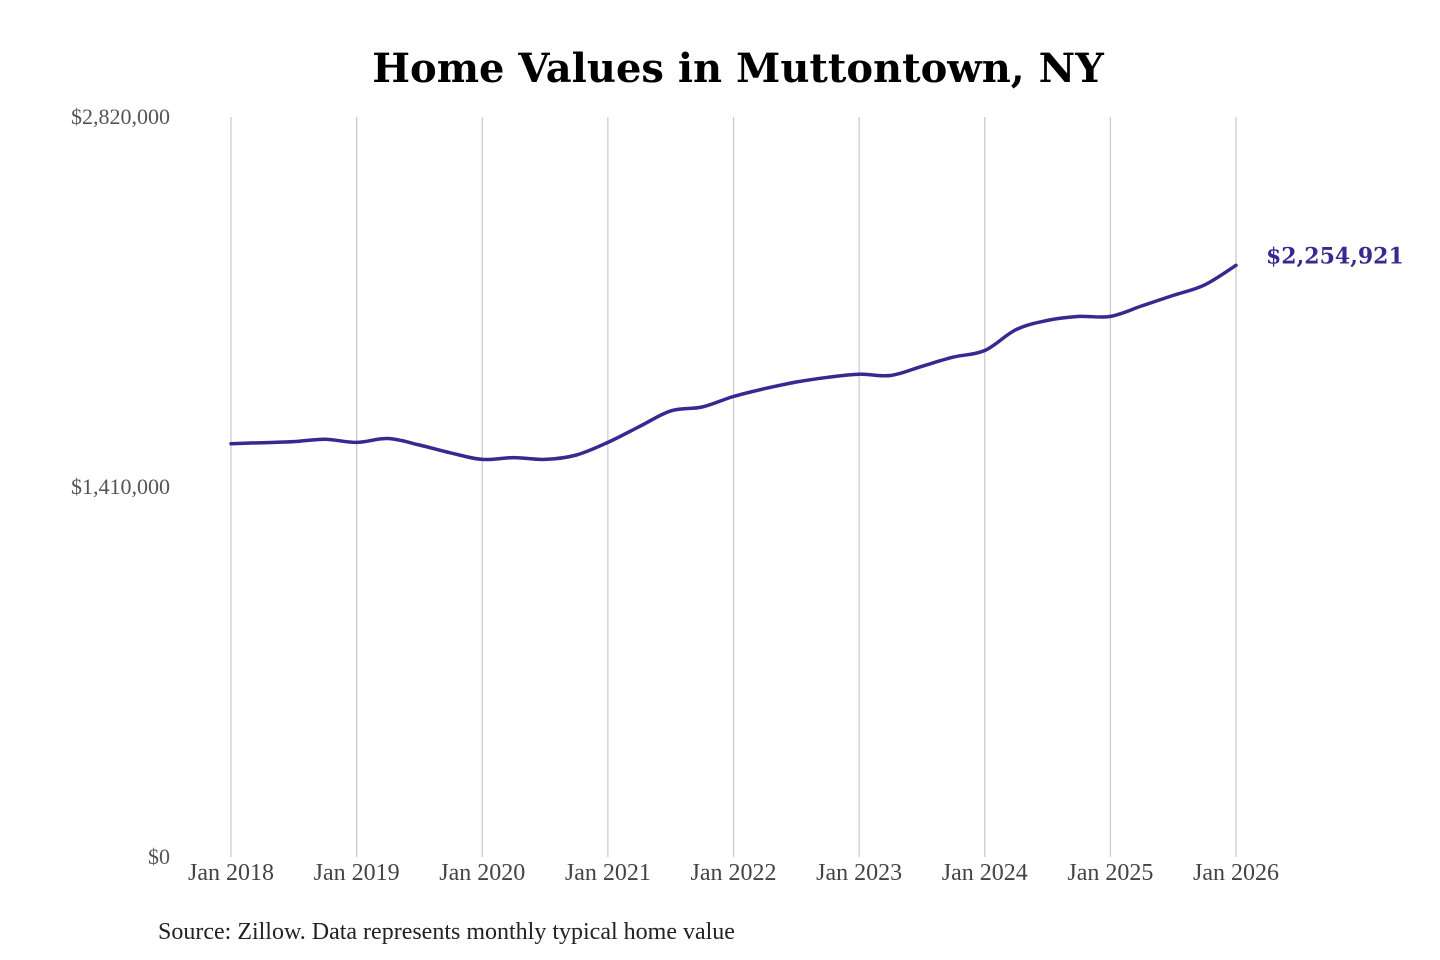 The image size is (1440, 960). Describe the element at coordinates (985, 873) in the screenshot. I see `x-tick-label: Jan 2024` at that location.